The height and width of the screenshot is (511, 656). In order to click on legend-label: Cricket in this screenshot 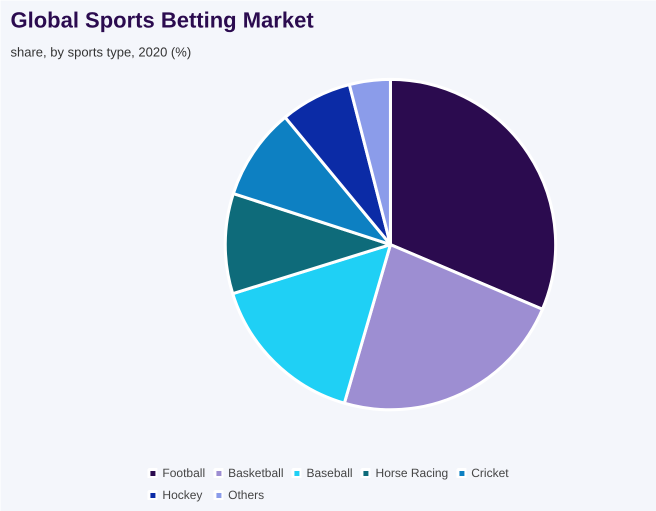, I will do `click(490, 473)`.